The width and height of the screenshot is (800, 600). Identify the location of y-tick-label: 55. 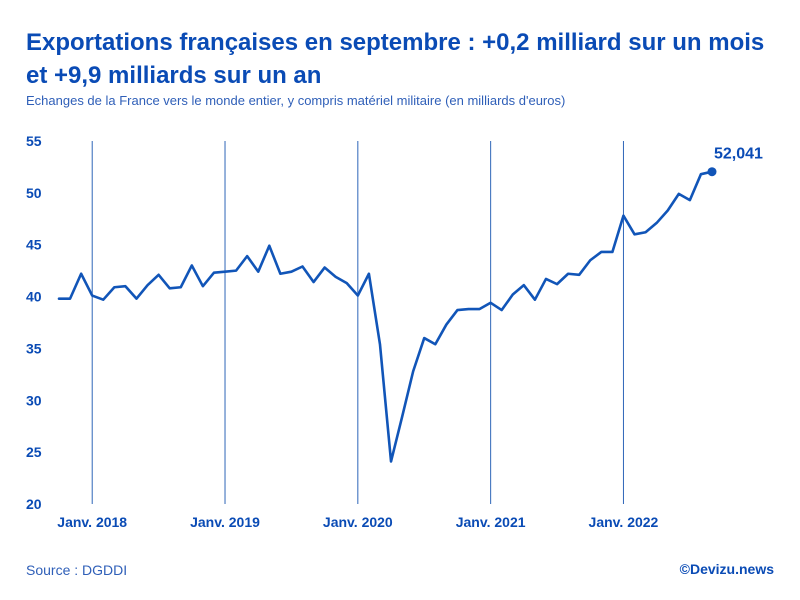
(34, 141).